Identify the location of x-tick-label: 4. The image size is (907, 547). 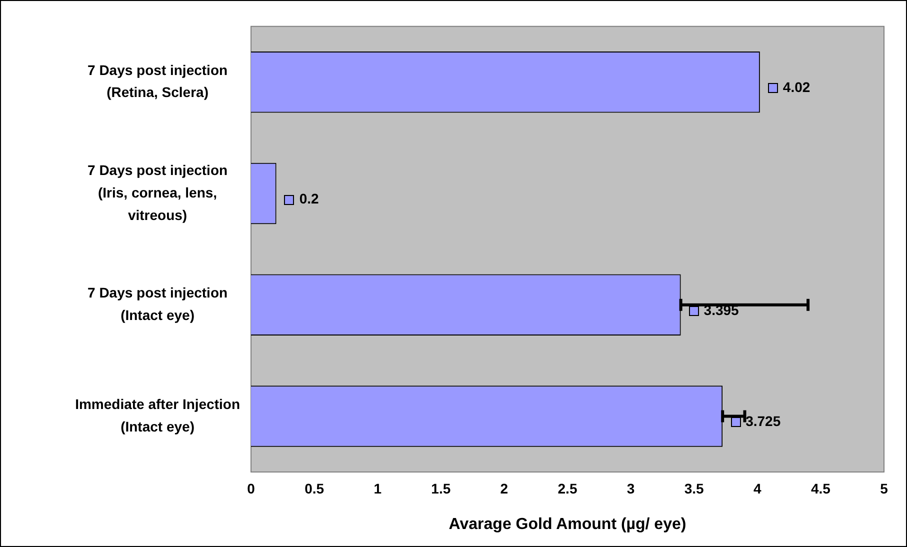
(758, 488).